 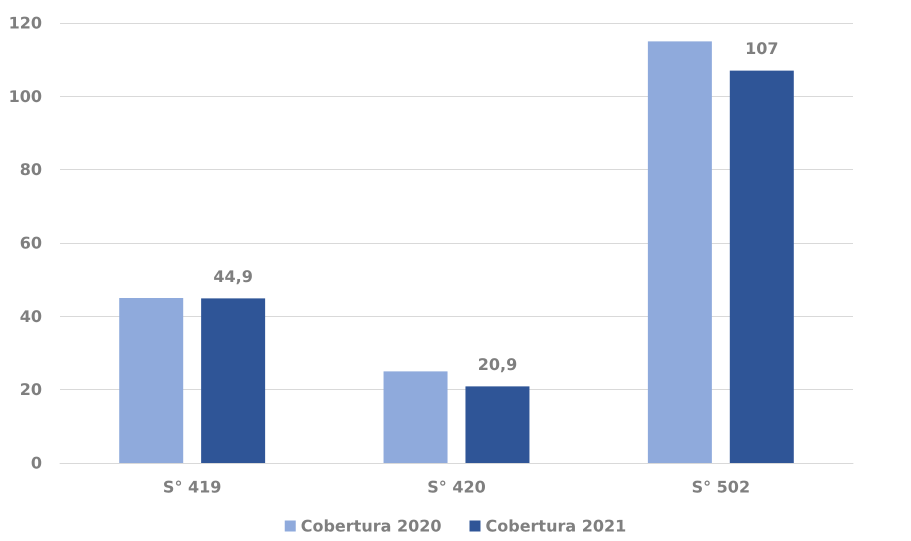 What do you see at coordinates (721, 487) in the screenshot?
I see `x-tick-label: S° 502` at bounding box center [721, 487].